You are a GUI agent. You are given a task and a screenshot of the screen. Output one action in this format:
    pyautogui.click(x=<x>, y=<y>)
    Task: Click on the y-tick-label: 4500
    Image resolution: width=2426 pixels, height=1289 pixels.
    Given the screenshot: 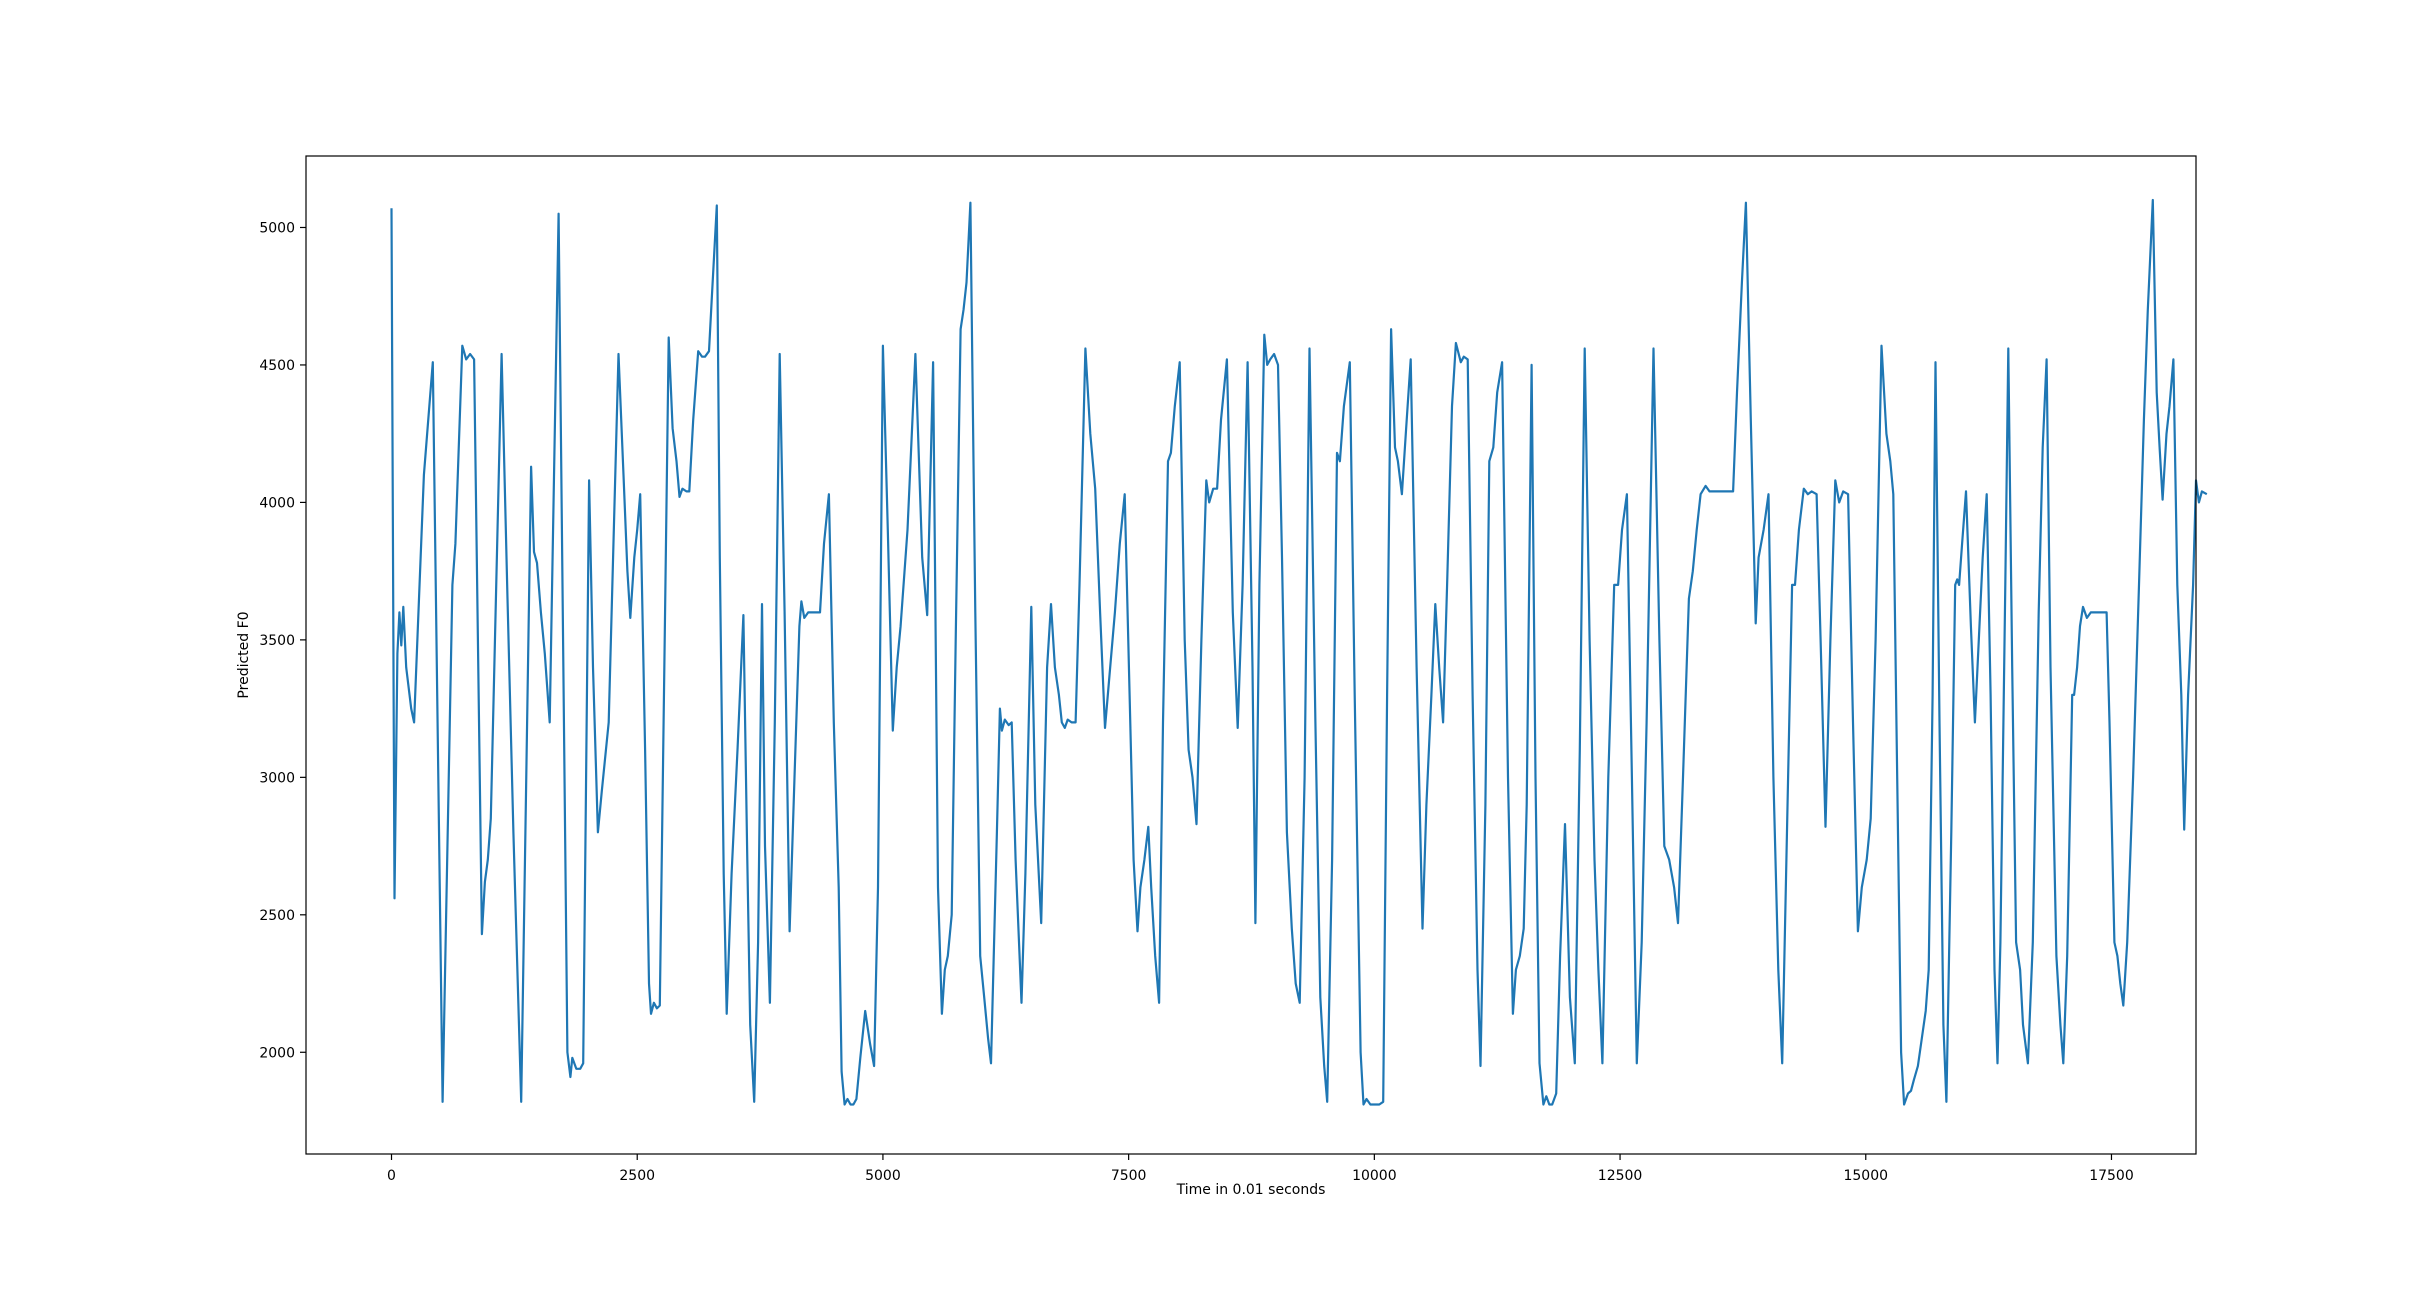 What is the action you would take?
    pyautogui.click(x=277, y=366)
    